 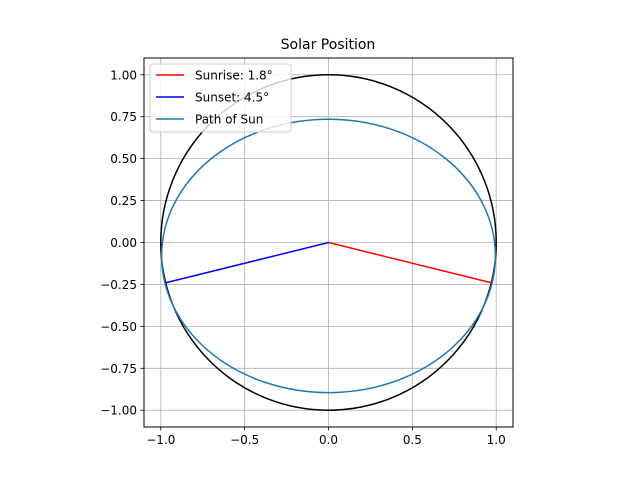 What do you see at coordinates (123, 159) in the screenshot?
I see `y-tick-label-6: 0.50` at bounding box center [123, 159].